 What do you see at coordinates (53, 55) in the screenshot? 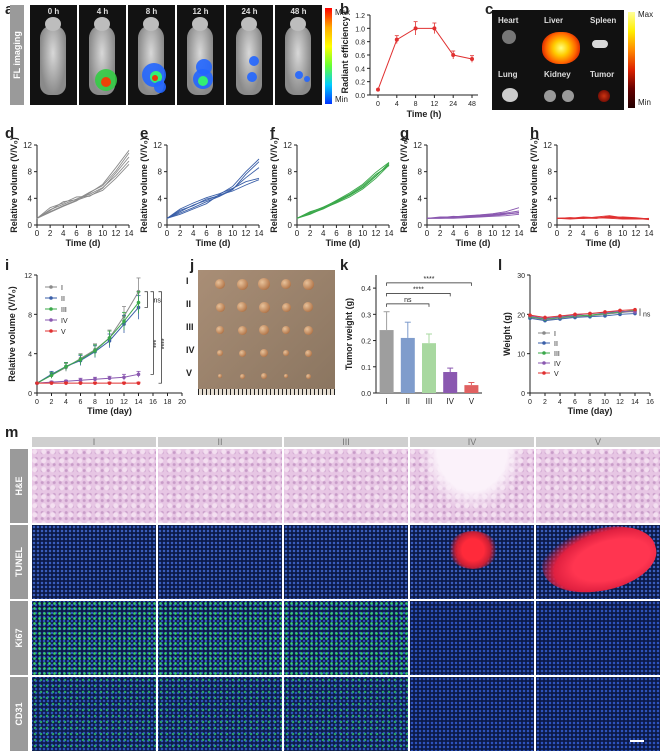
I see `mouse-image-0: 0 h` at bounding box center [53, 55].